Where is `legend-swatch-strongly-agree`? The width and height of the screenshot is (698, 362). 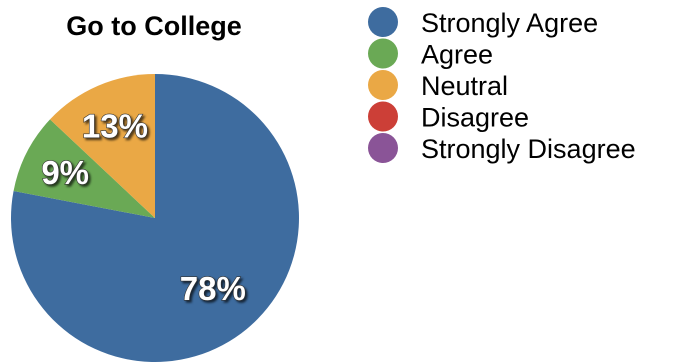 legend-swatch-strongly-agree is located at coordinates (383, 22).